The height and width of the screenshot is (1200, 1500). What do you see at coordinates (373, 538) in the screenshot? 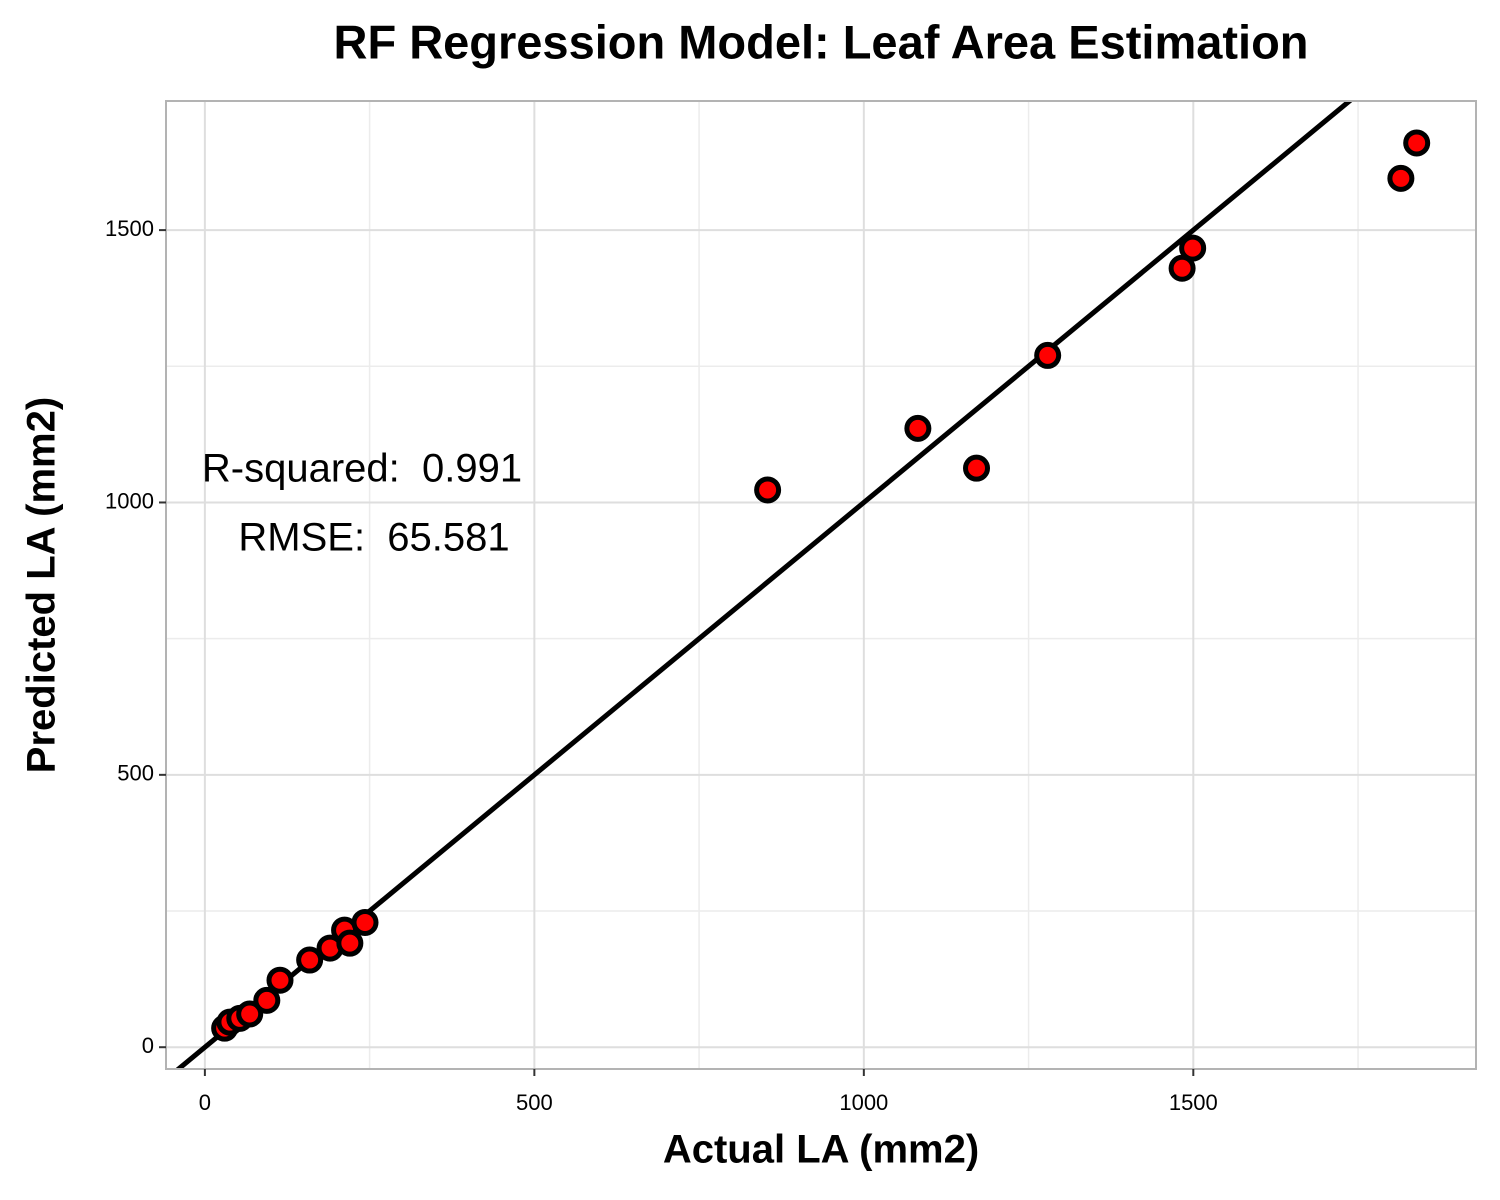
I see `annotation: RMSE: 65.581` at bounding box center [373, 538].